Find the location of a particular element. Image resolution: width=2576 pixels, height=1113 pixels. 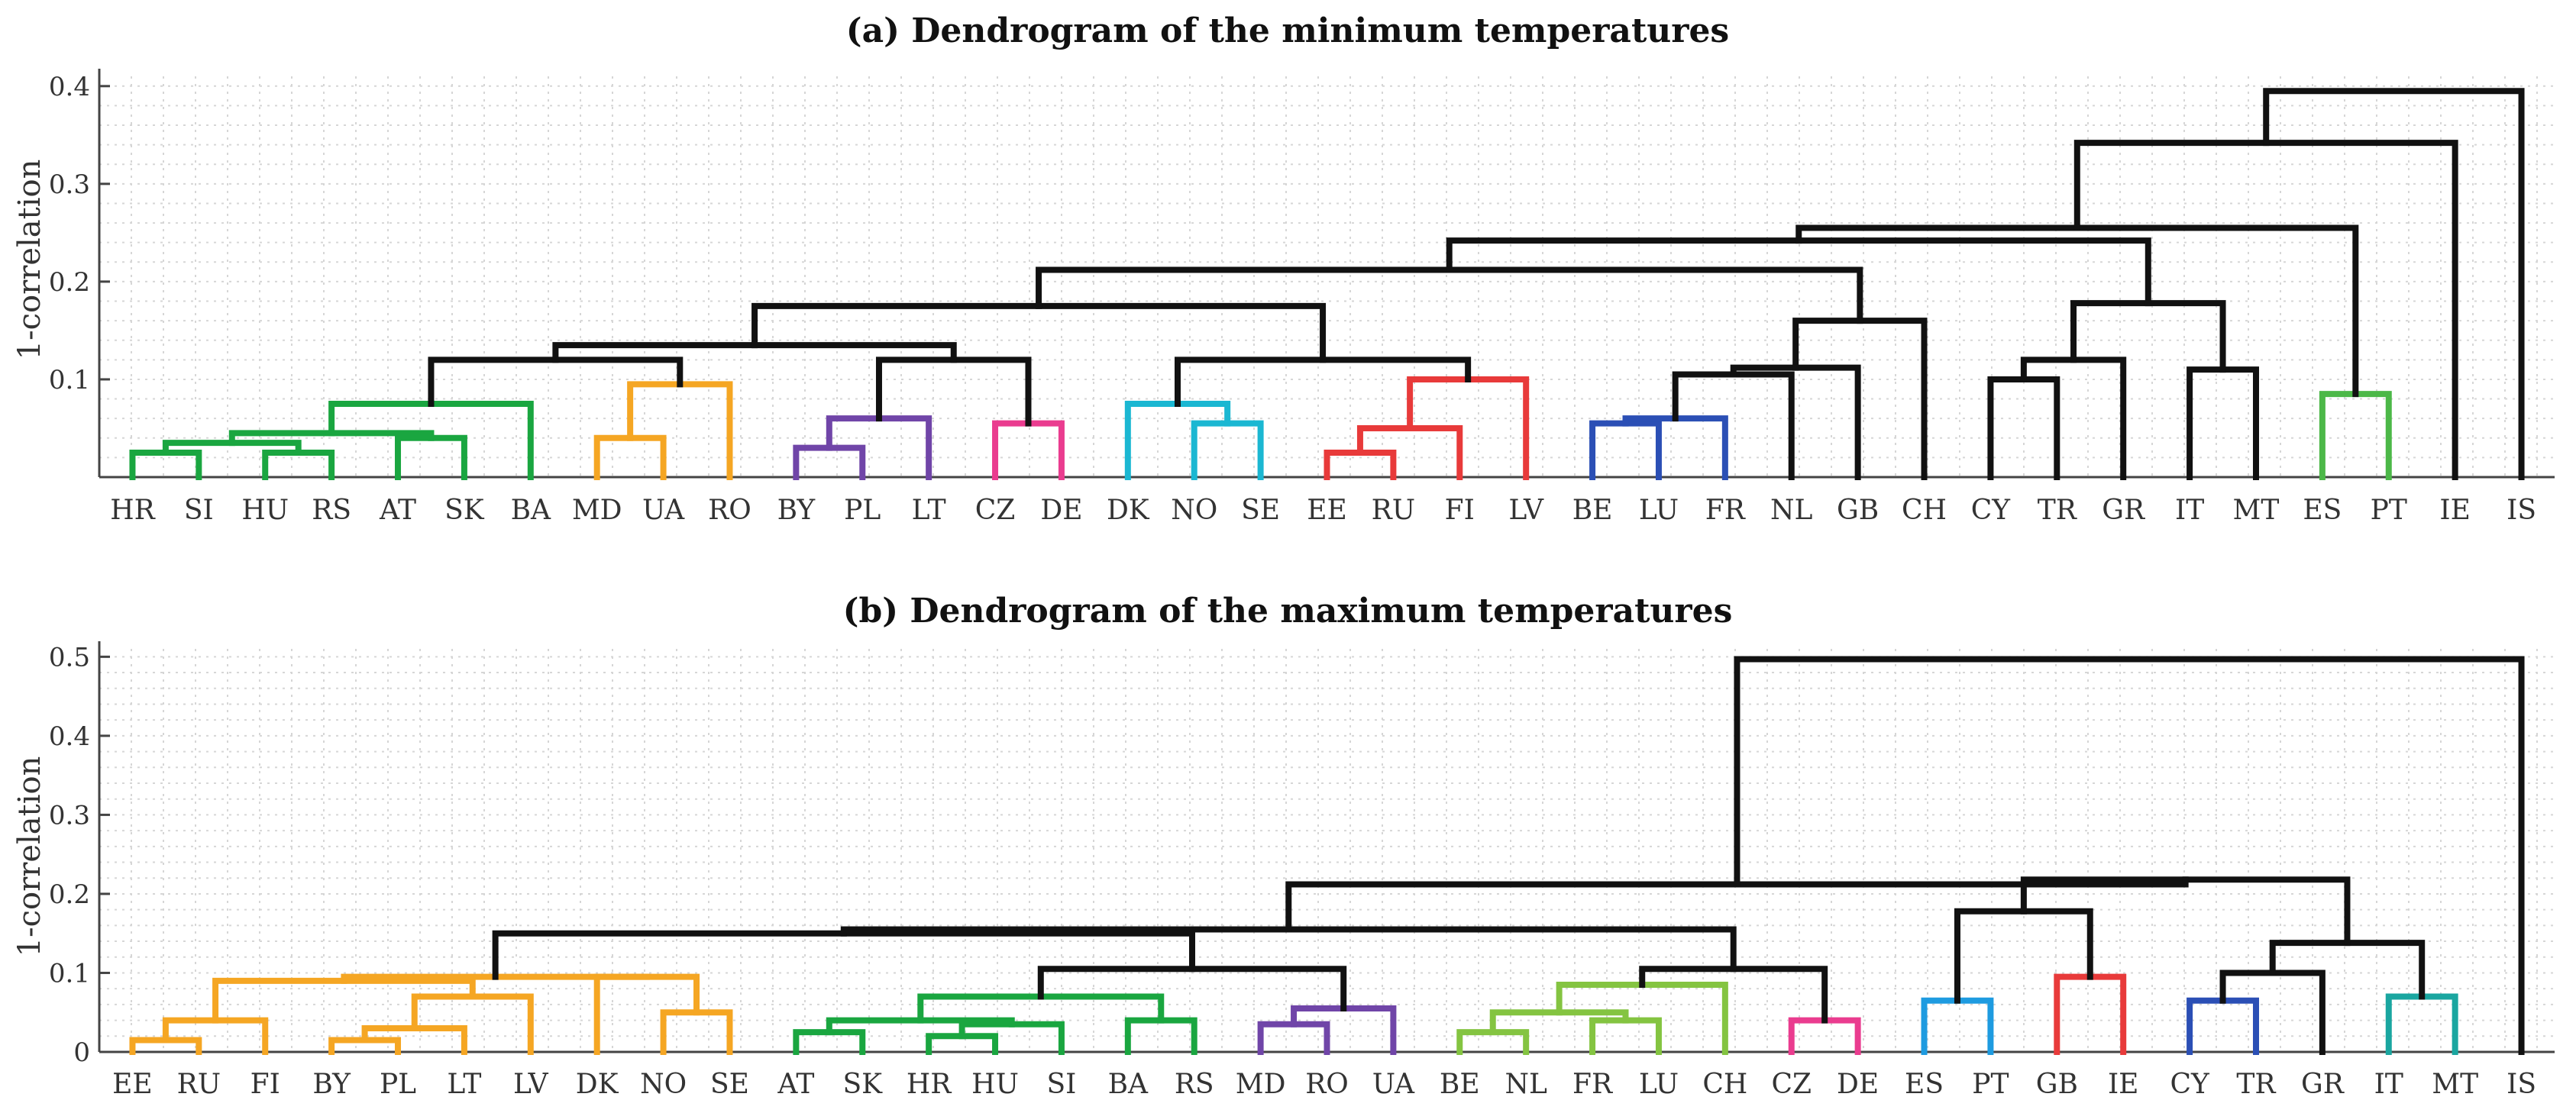

leaf-label-is: IS is located at coordinates (2521, 510).